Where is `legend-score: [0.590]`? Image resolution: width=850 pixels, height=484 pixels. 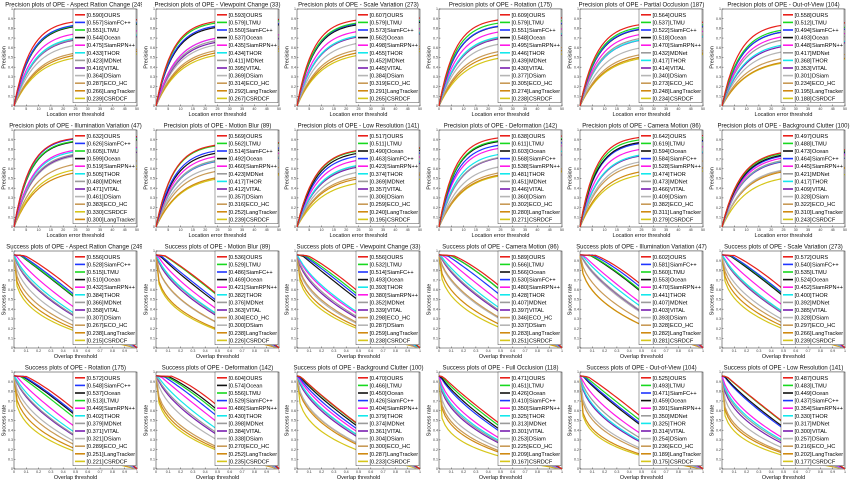
legend-score: [0.590] is located at coordinates (95, 16).